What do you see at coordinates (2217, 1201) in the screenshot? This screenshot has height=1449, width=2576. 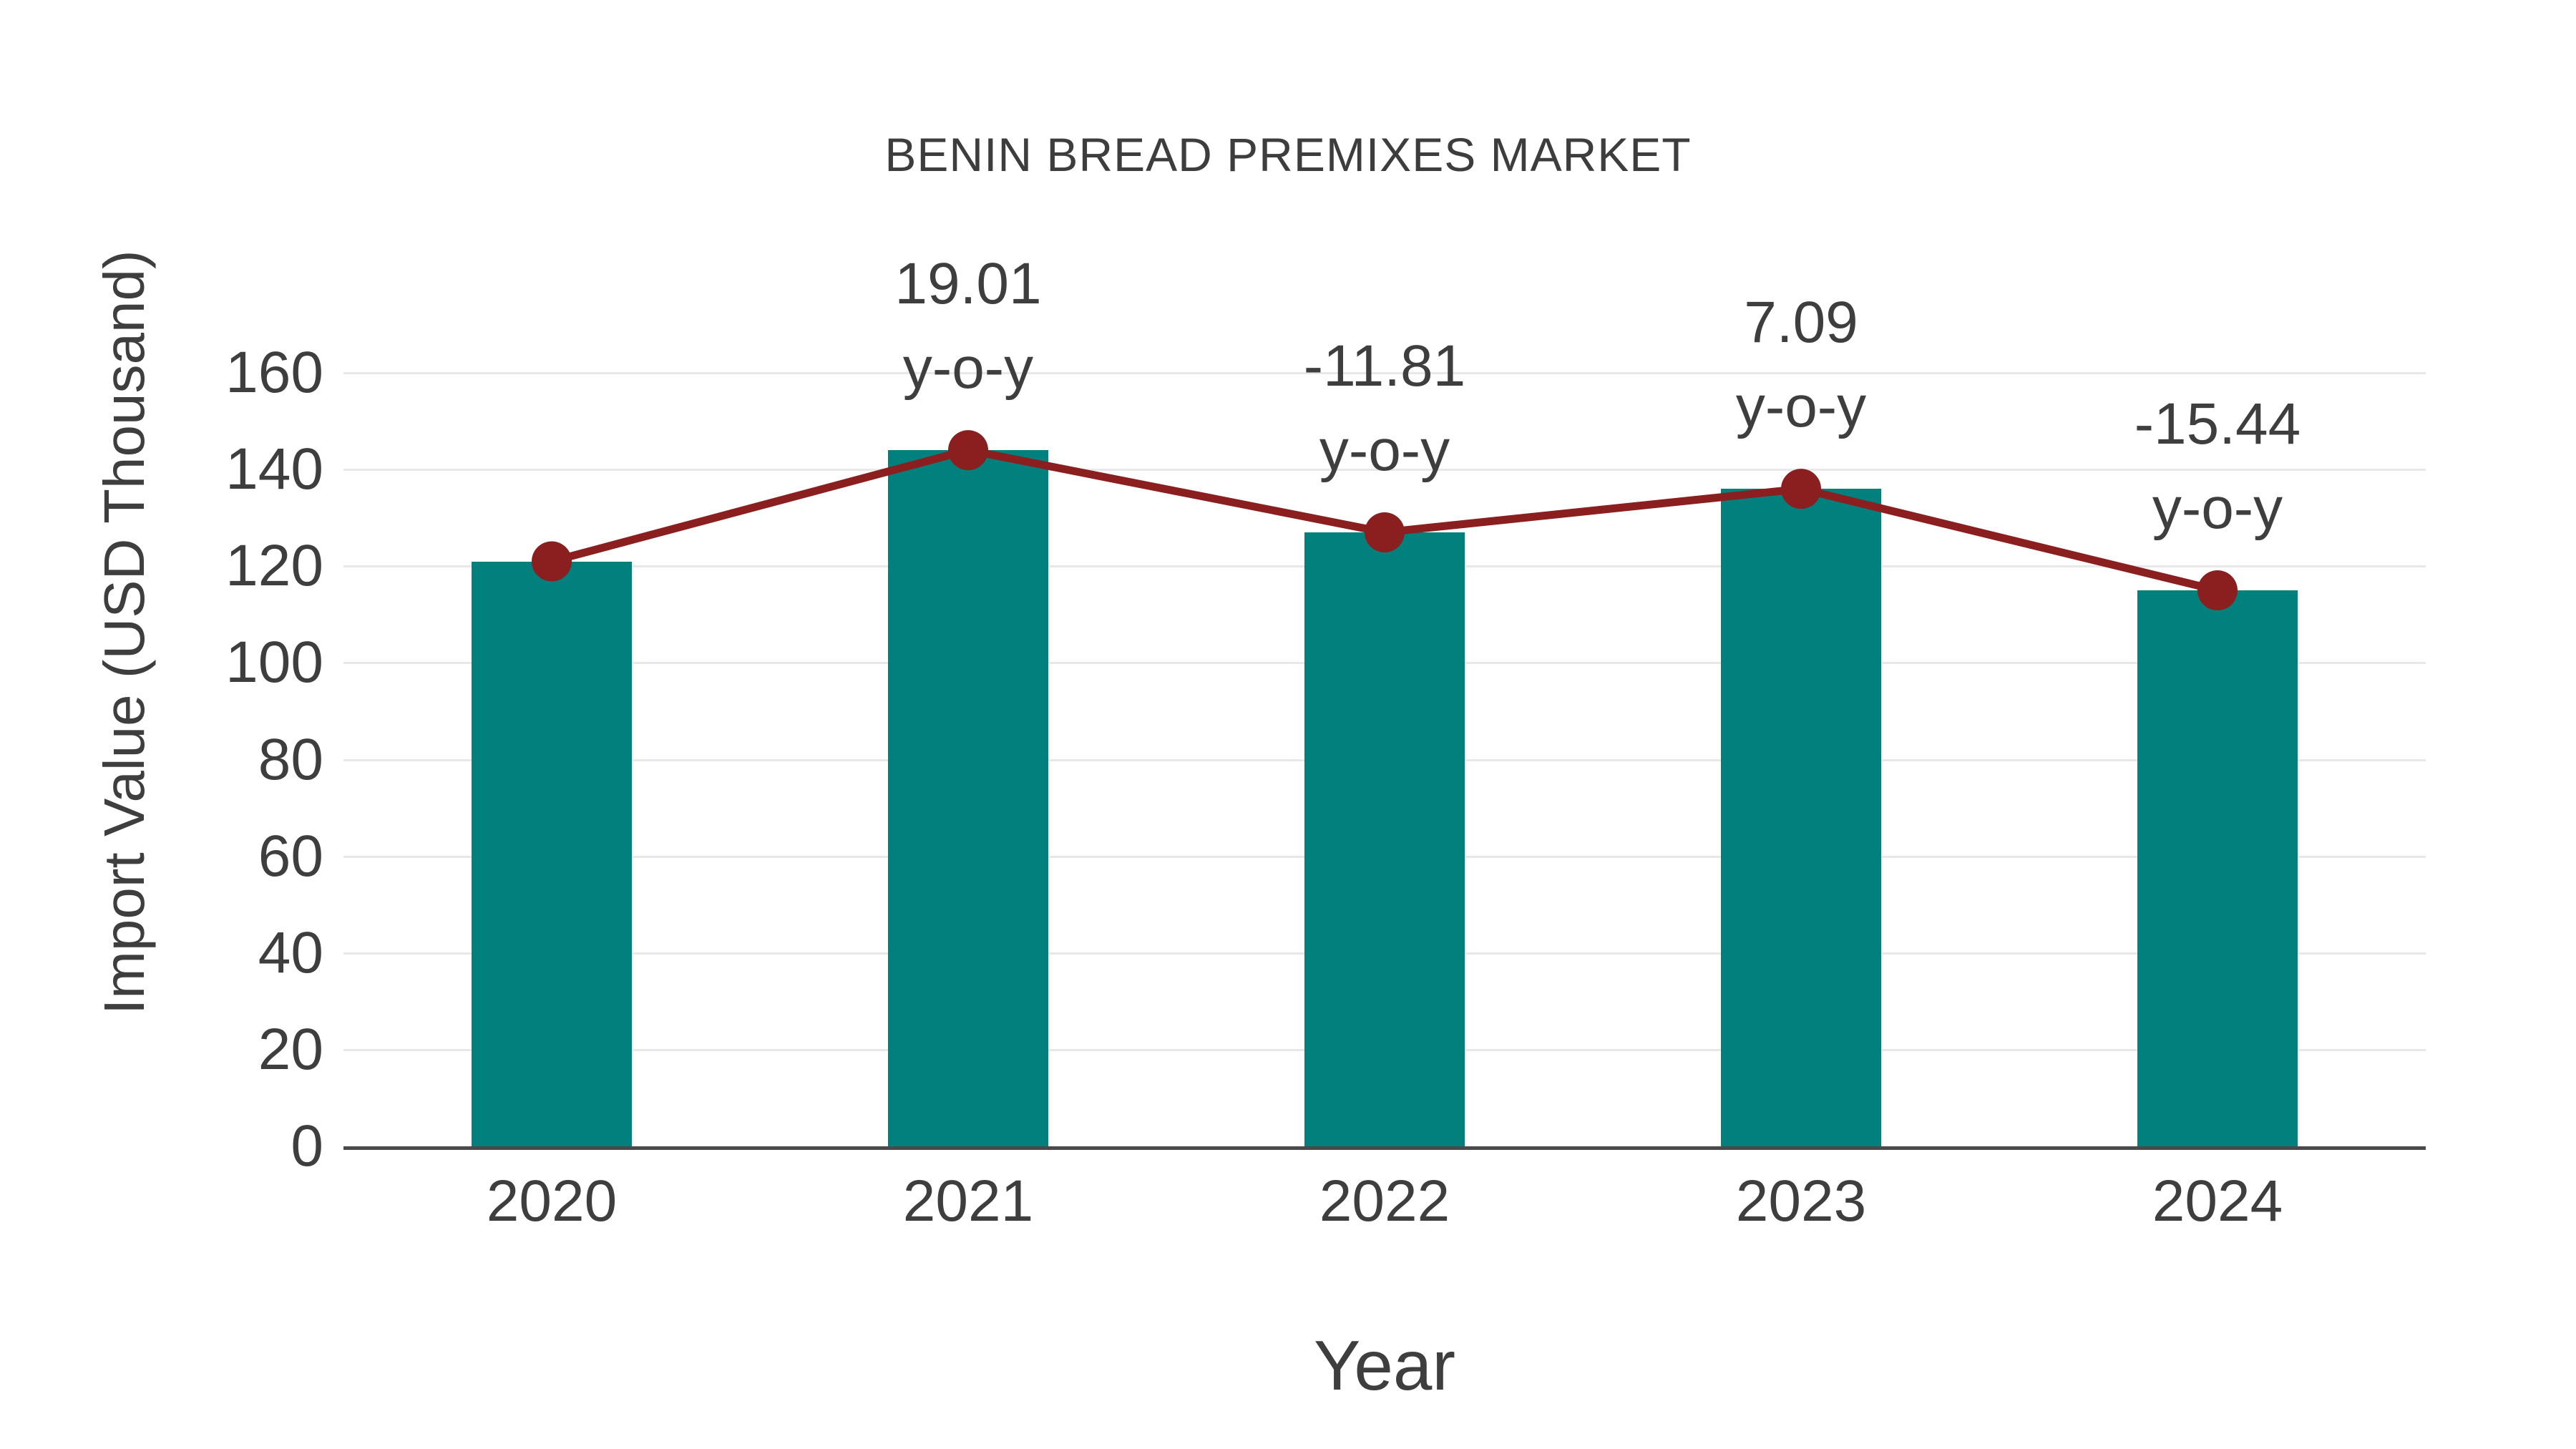 I see `x-tick-label: 2024` at bounding box center [2217, 1201].